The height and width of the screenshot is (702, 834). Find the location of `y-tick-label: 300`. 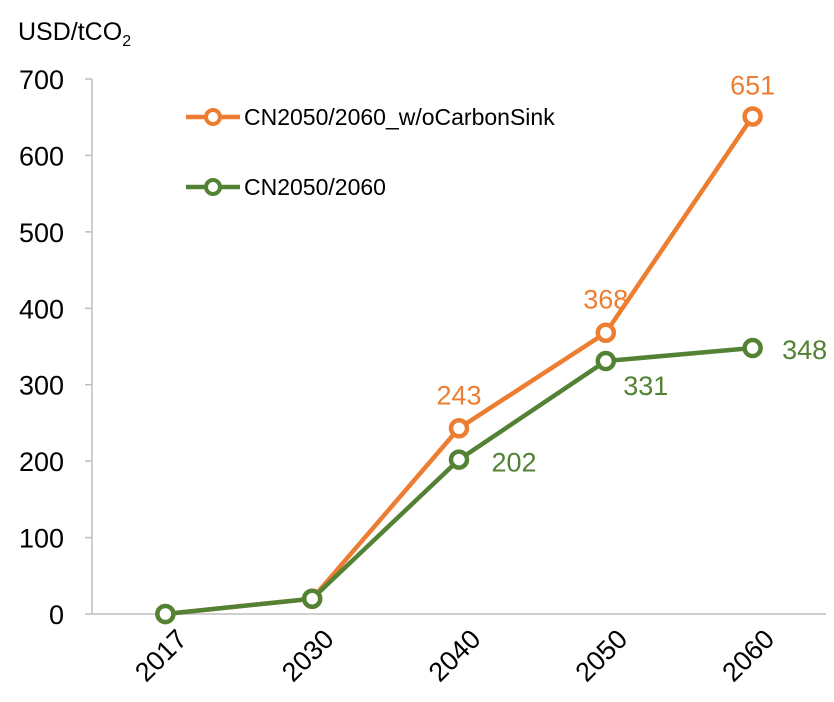

y-tick-label: 300 is located at coordinates (41, 386).